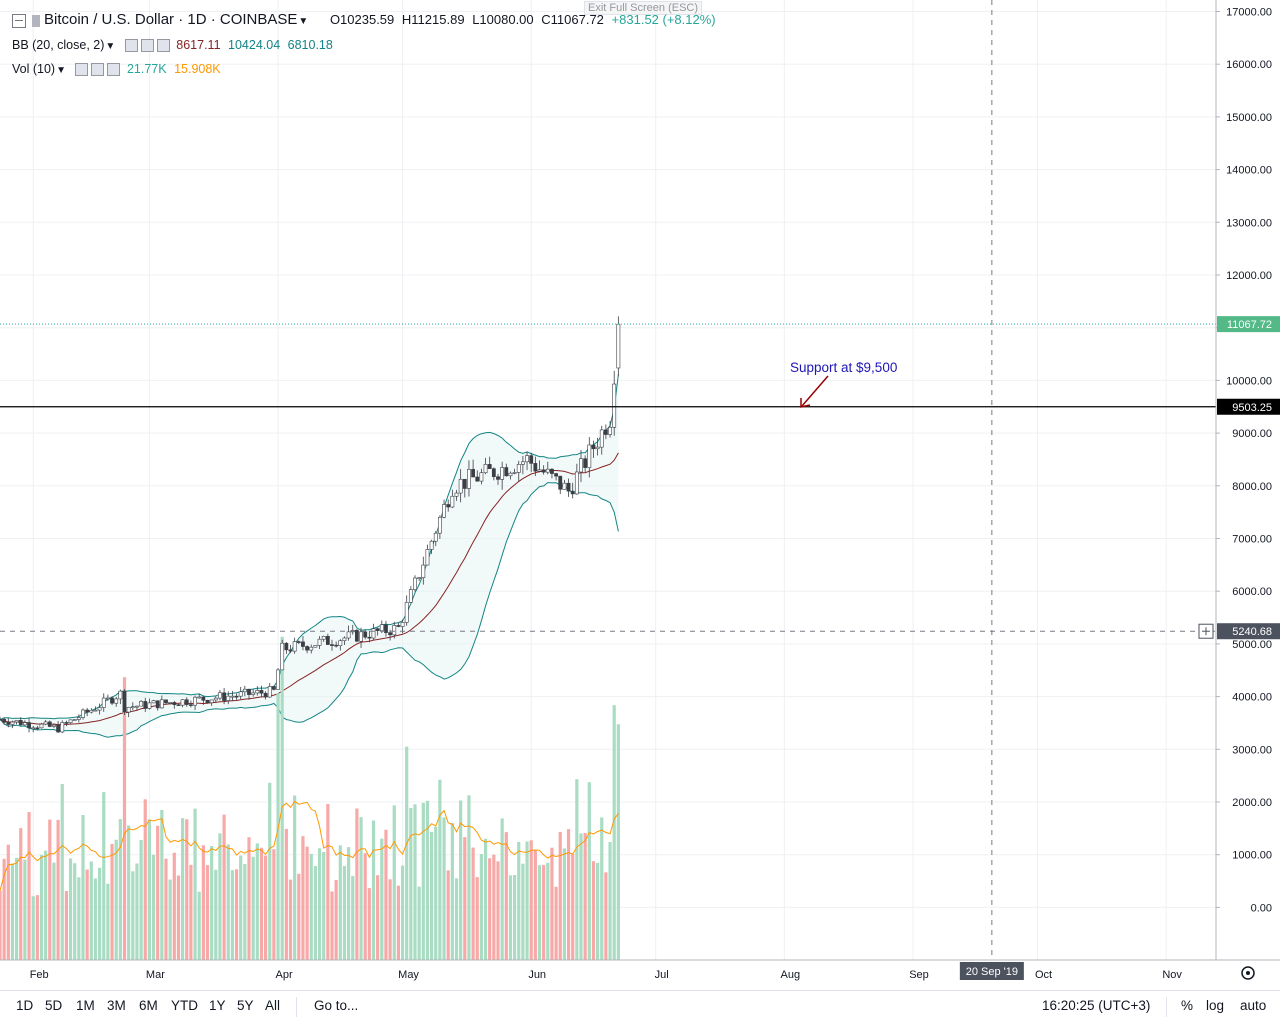  What do you see at coordinates (58, 45) in the screenshot?
I see `bb-label: BB (20, close, 2)` at bounding box center [58, 45].